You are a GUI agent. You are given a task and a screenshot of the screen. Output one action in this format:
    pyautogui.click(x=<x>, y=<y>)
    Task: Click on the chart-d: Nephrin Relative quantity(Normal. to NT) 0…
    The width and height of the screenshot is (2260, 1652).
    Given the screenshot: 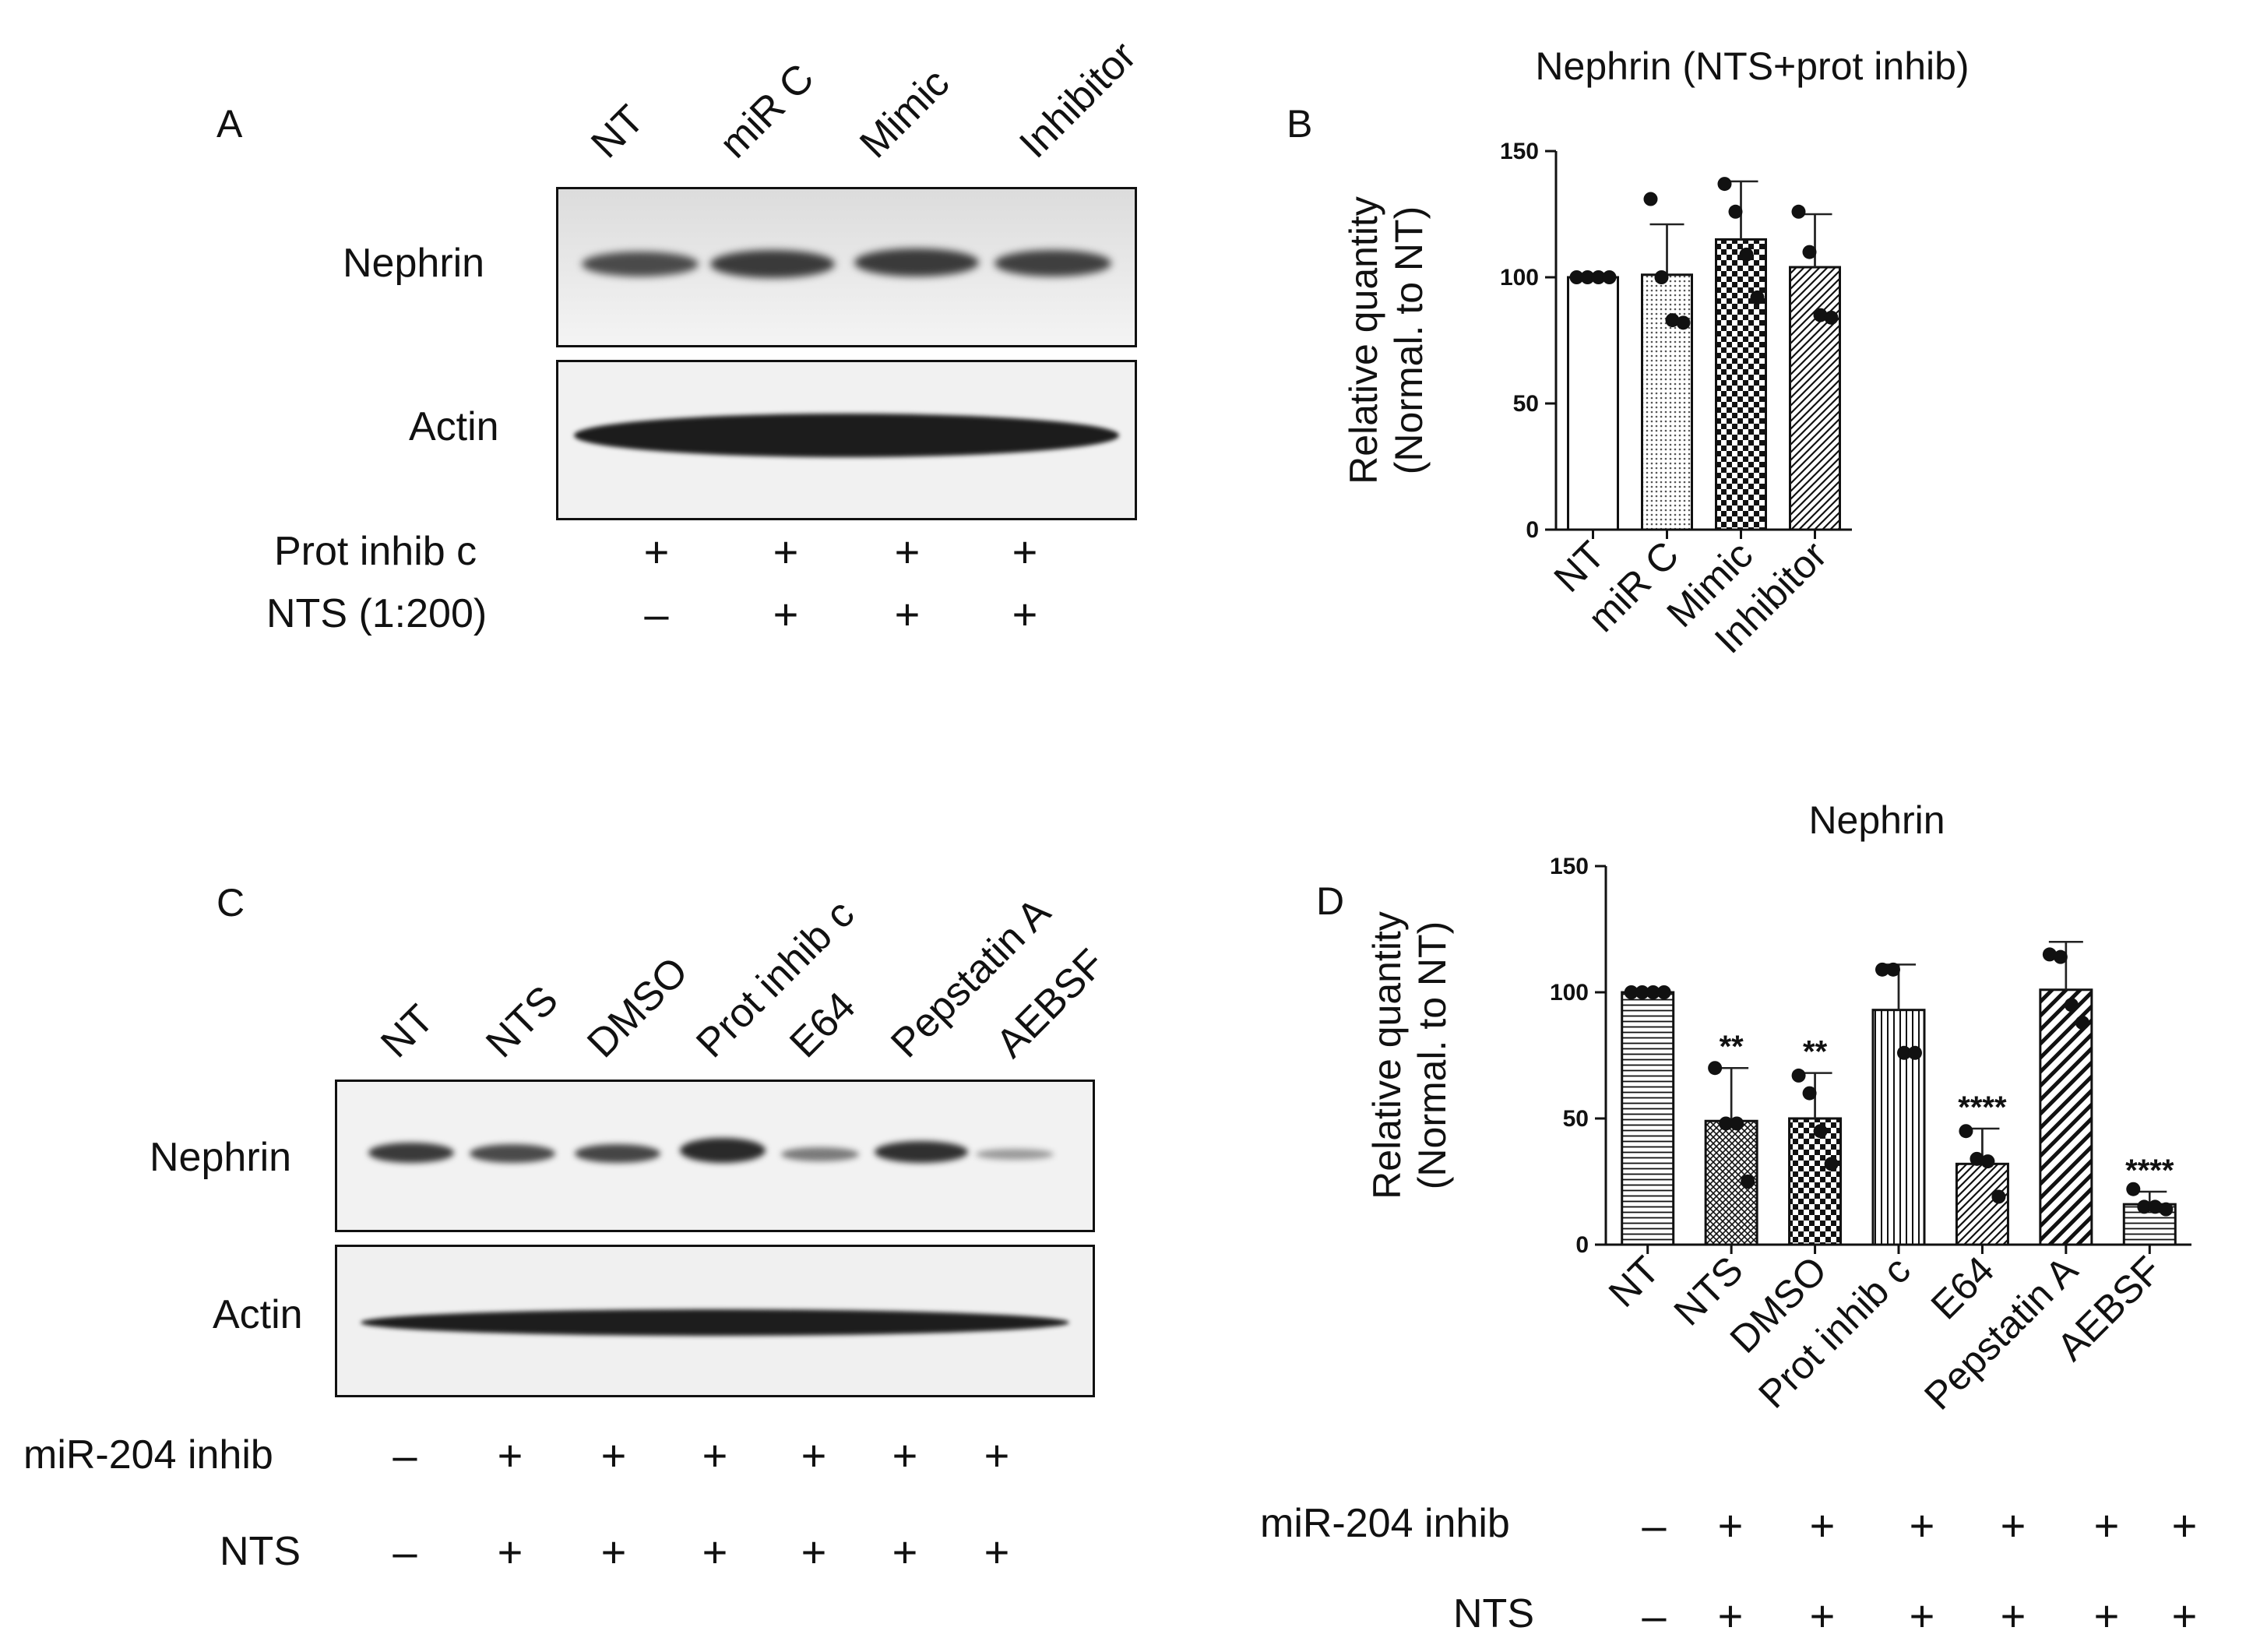 What is the action you would take?
    pyautogui.click(x=1778, y=1108)
    